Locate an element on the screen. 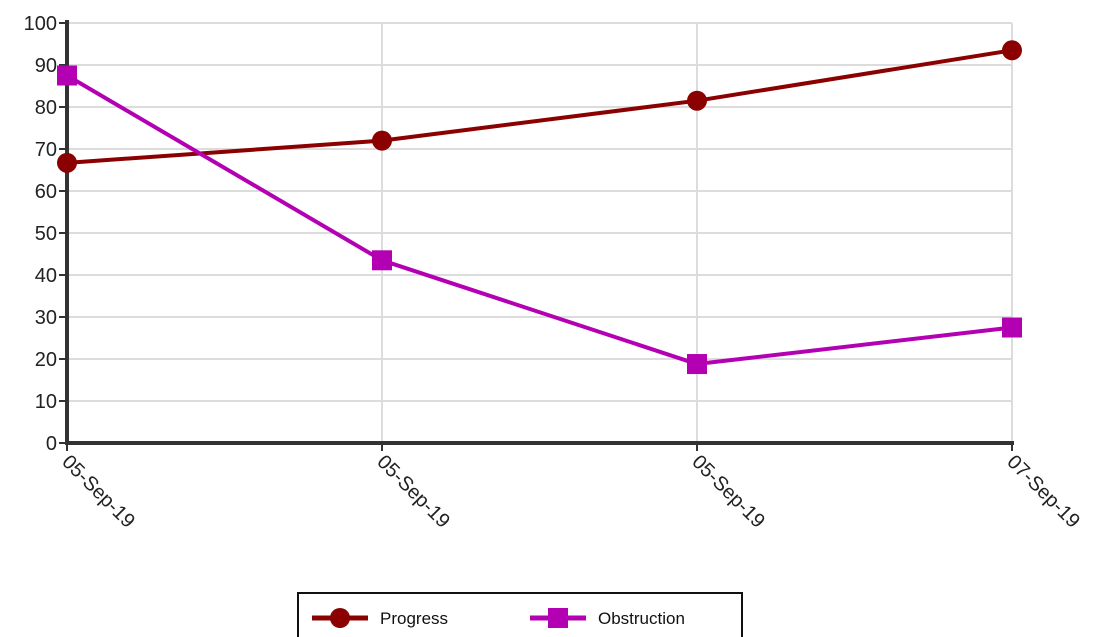  legend-box is located at coordinates (520, 614).